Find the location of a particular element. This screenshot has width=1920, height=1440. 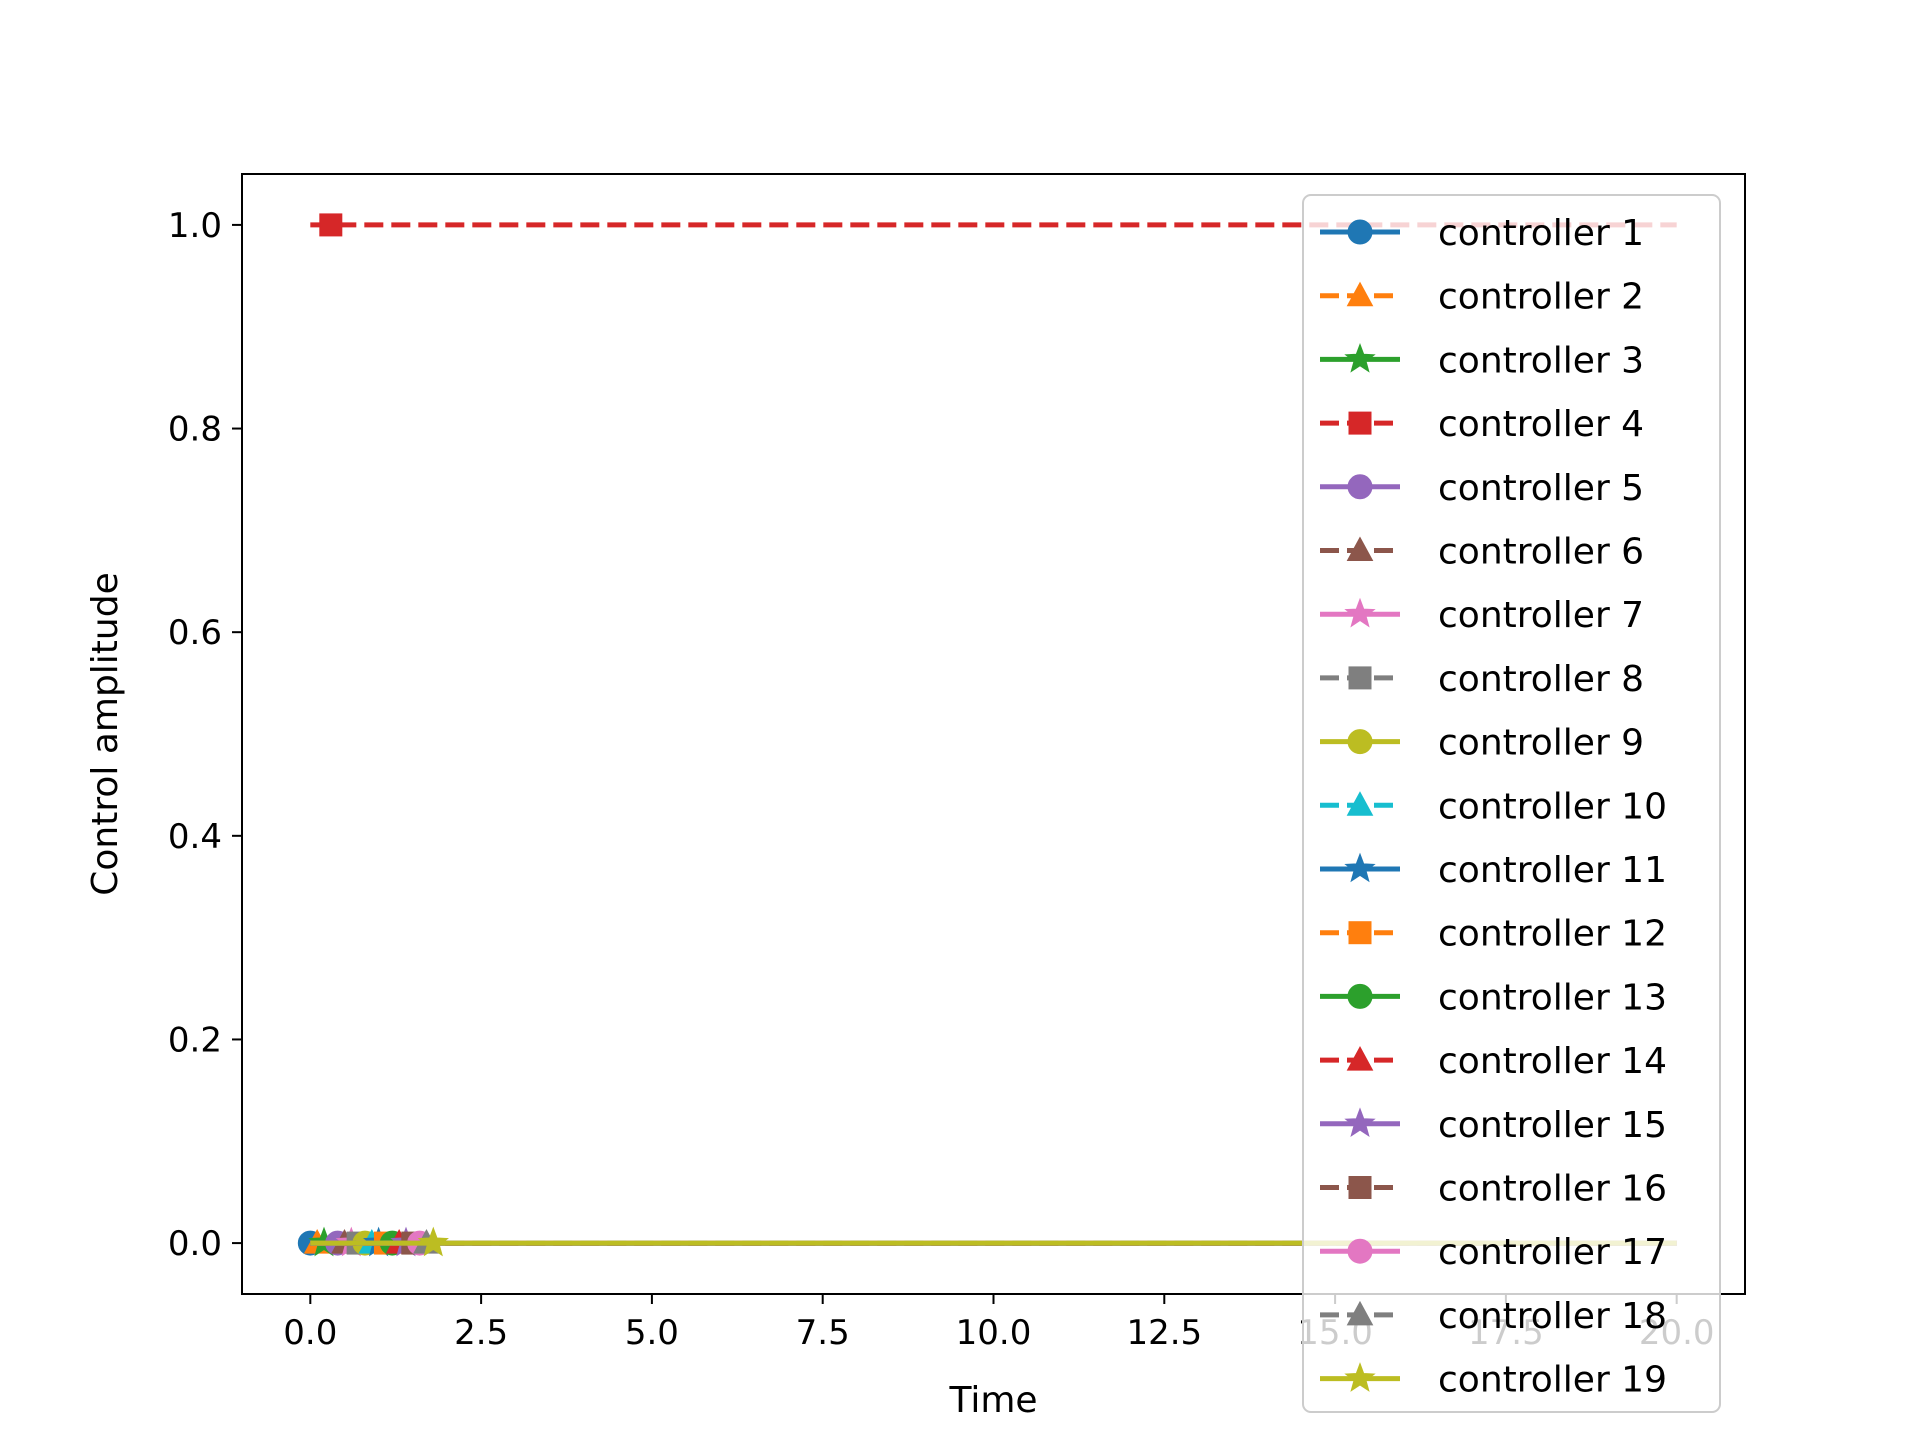

y-tick-label: 0.6 is located at coordinates (195, 633).